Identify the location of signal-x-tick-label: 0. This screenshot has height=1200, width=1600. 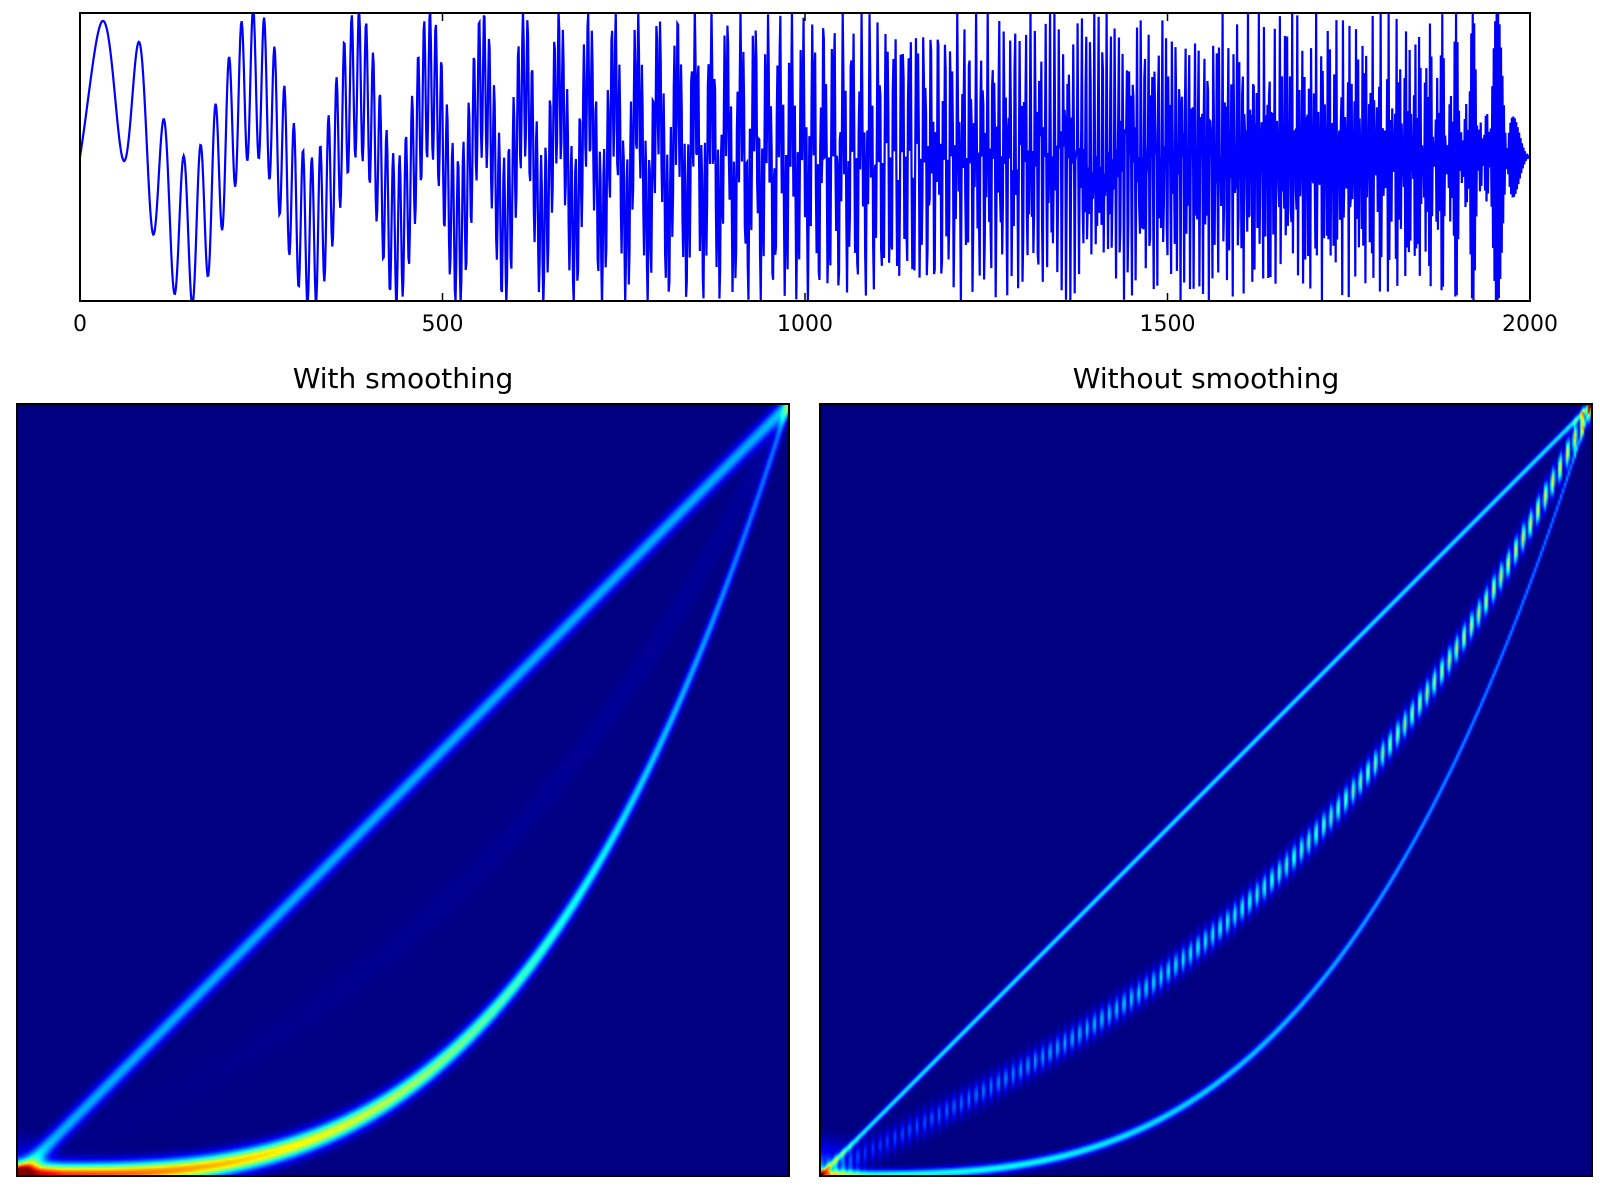
(80, 324).